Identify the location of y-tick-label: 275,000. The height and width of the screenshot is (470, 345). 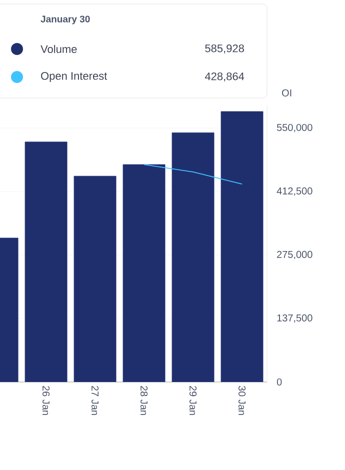
(294, 255).